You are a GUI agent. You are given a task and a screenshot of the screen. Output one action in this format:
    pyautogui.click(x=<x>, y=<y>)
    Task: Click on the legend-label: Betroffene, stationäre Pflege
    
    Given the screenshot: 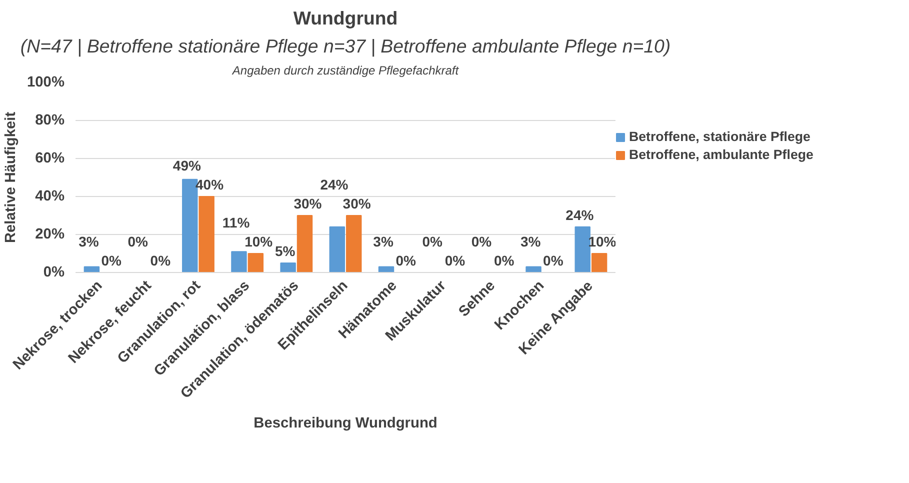 What is the action you would take?
    pyautogui.click(x=719, y=136)
    